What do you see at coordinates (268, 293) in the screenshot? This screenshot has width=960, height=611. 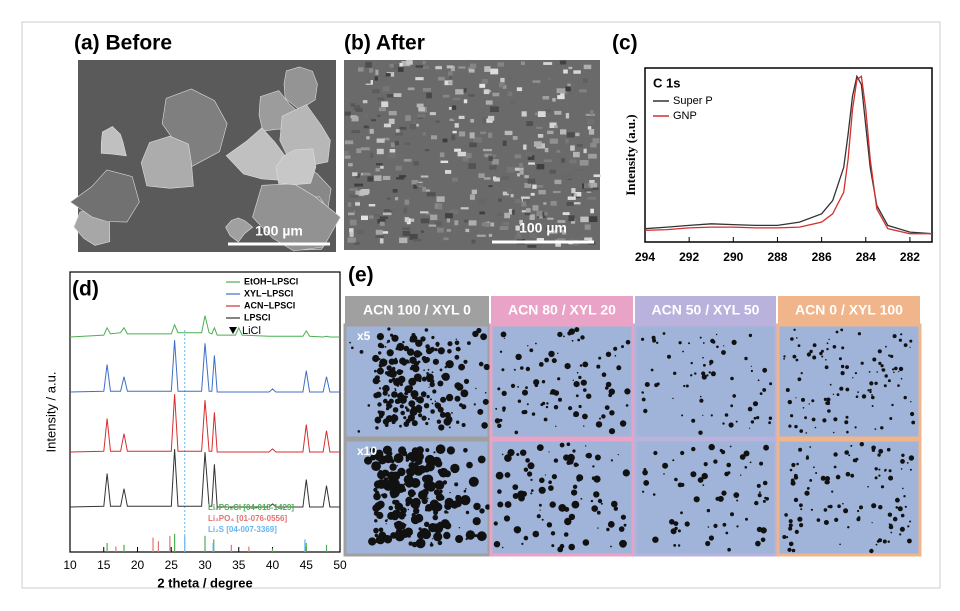 I see `legend-label: XYL−LPSCl` at bounding box center [268, 293].